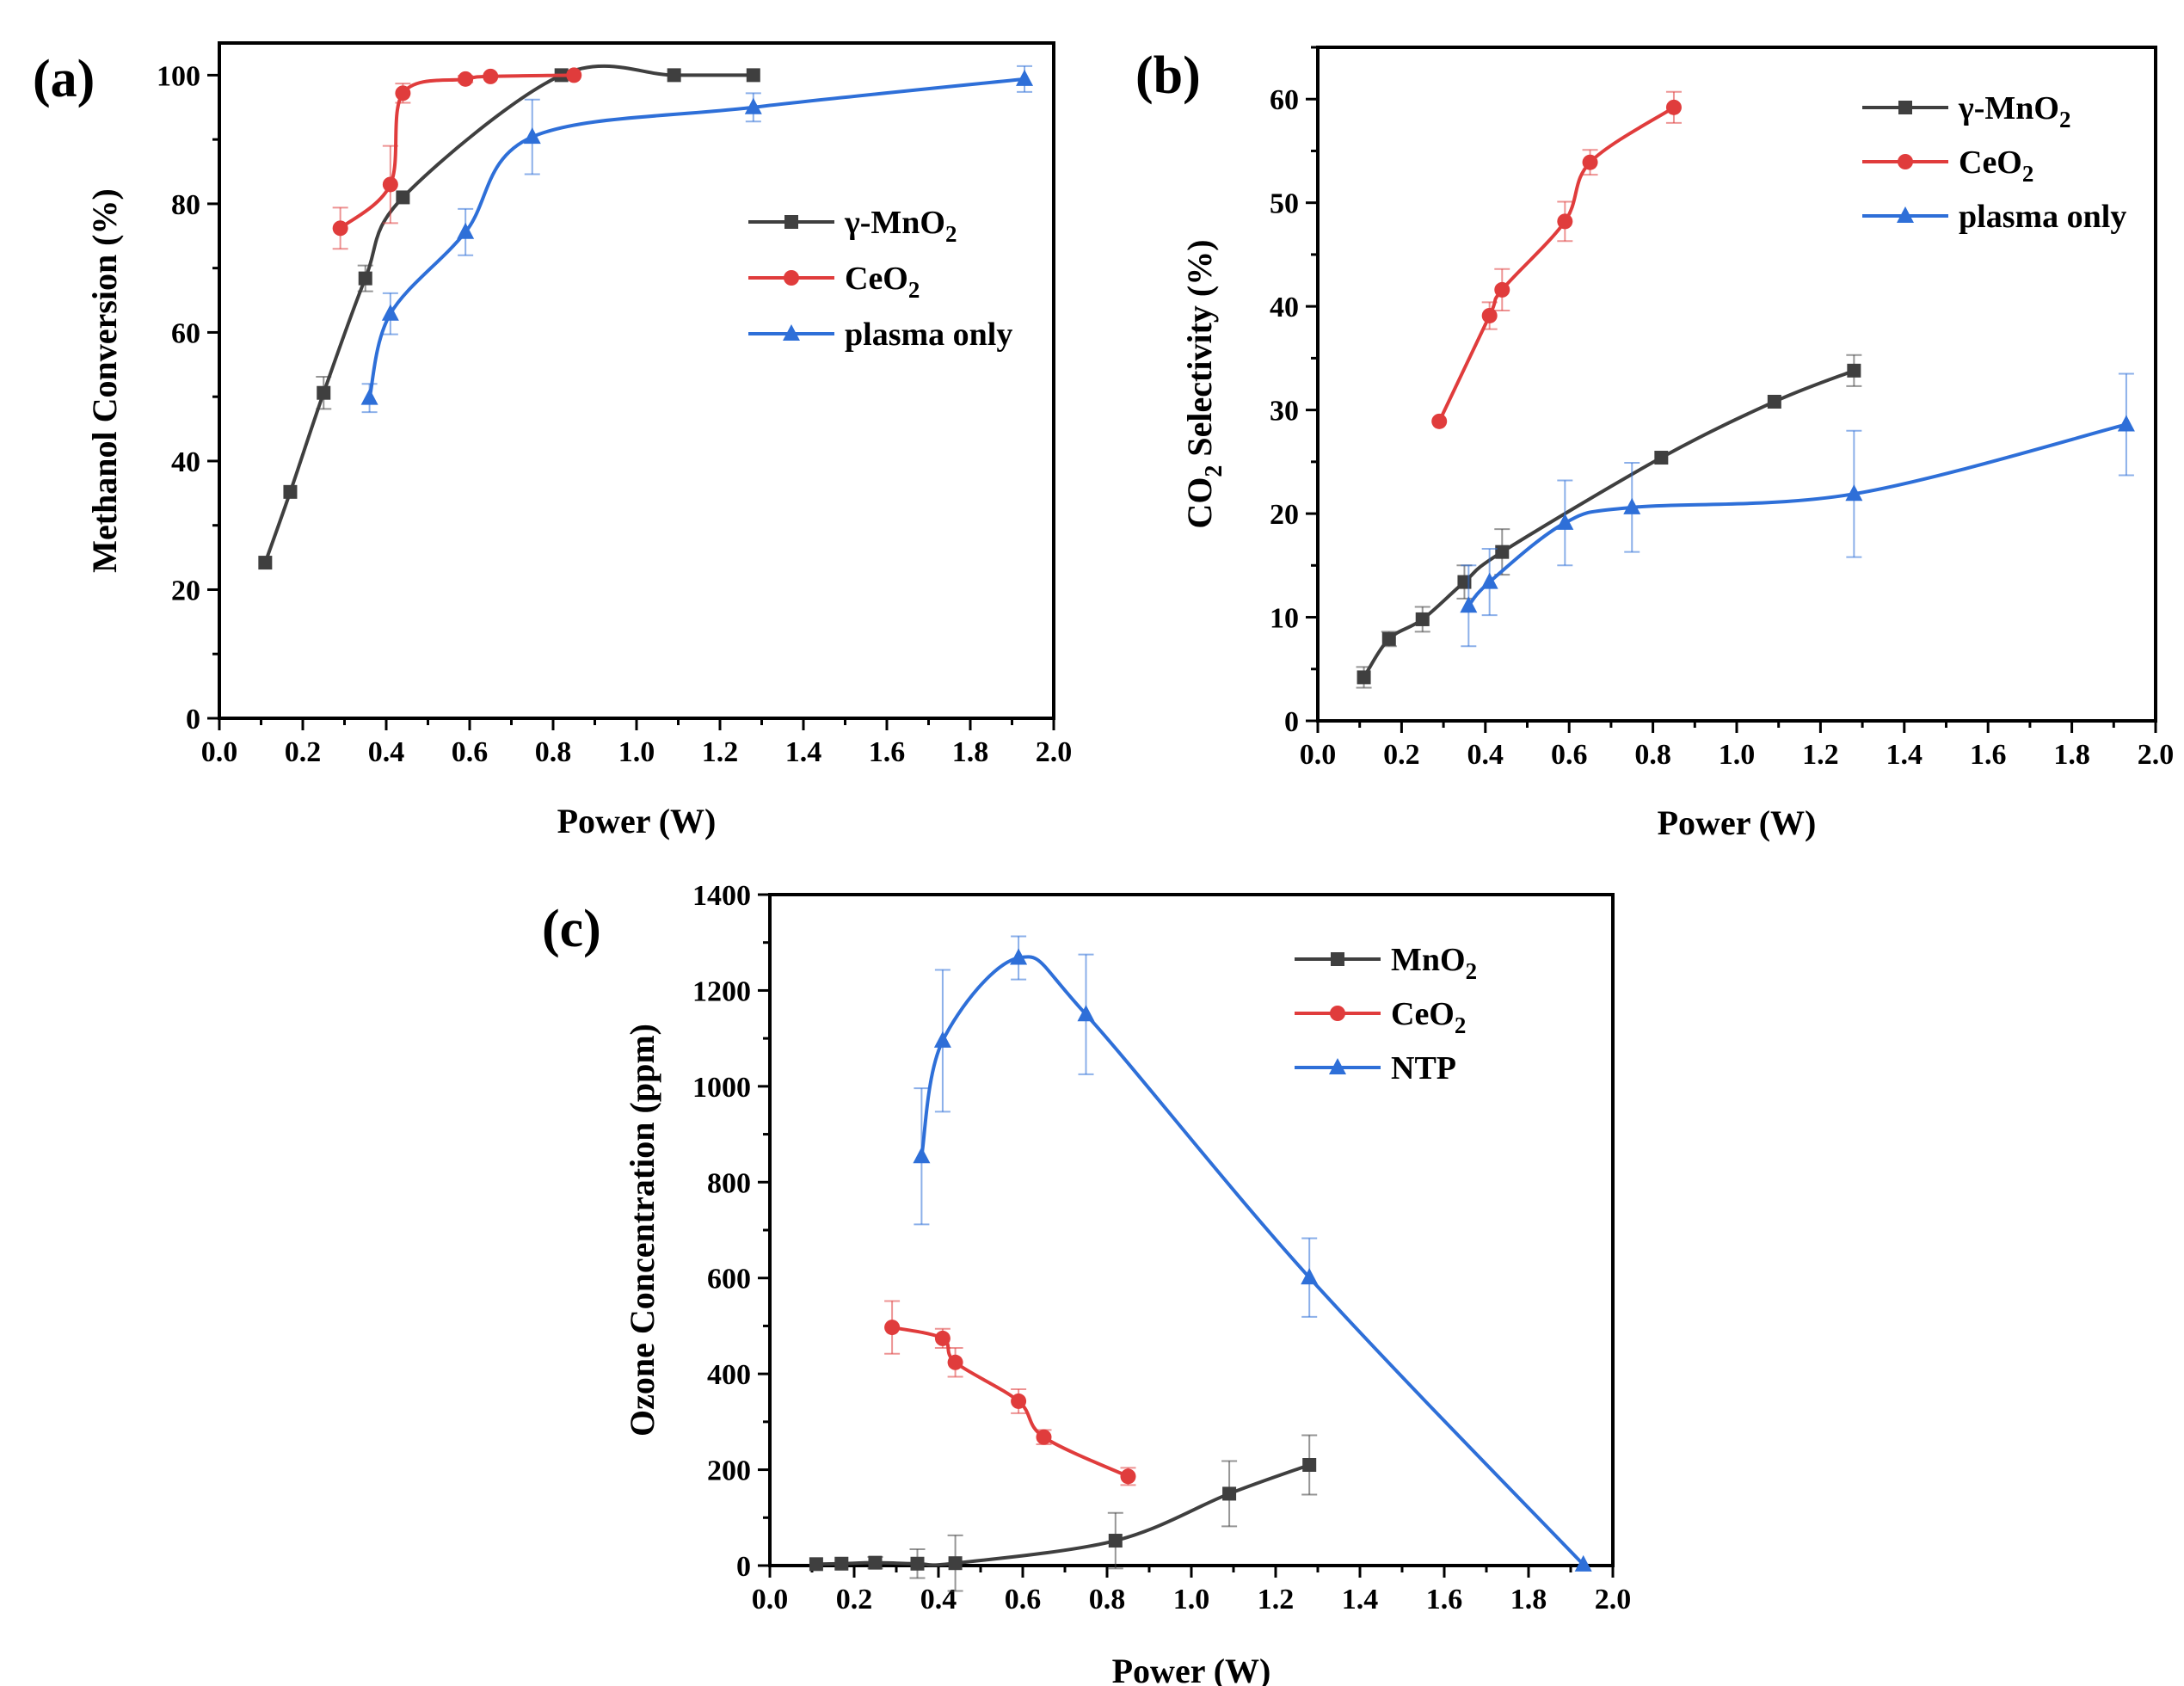  I want to click on panel-label: (a), so click(64, 79).